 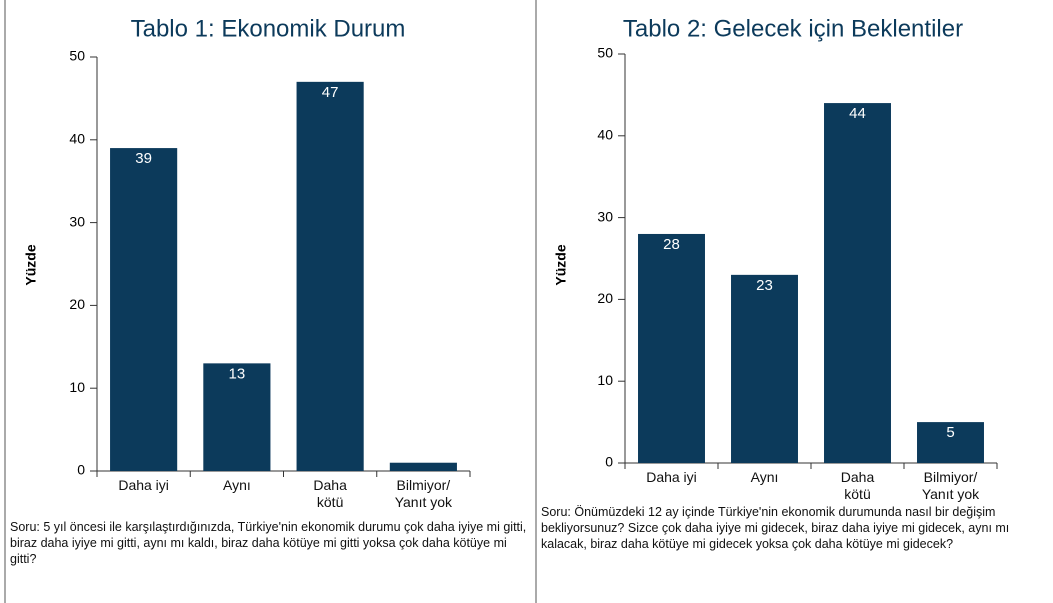 What do you see at coordinates (857, 113) in the screenshot?
I see `value-label: 44` at bounding box center [857, 113].